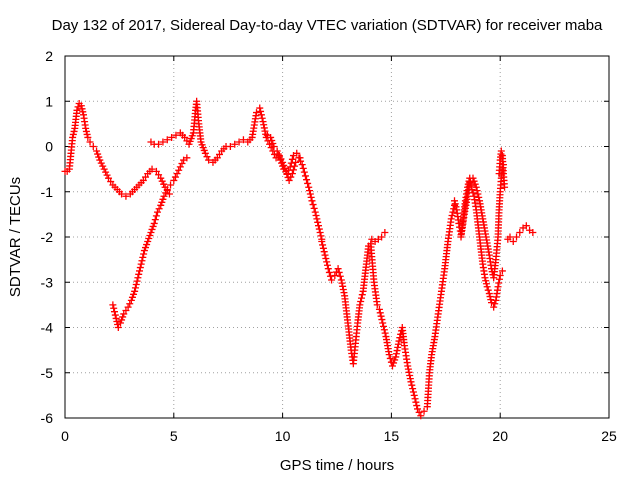 The image size is (640, 480). What do you see at coordinates (15, 237) in the screenshot?
I see `y-axis-label: SDTVAR / TECUs` at bounding box center [15, 237].